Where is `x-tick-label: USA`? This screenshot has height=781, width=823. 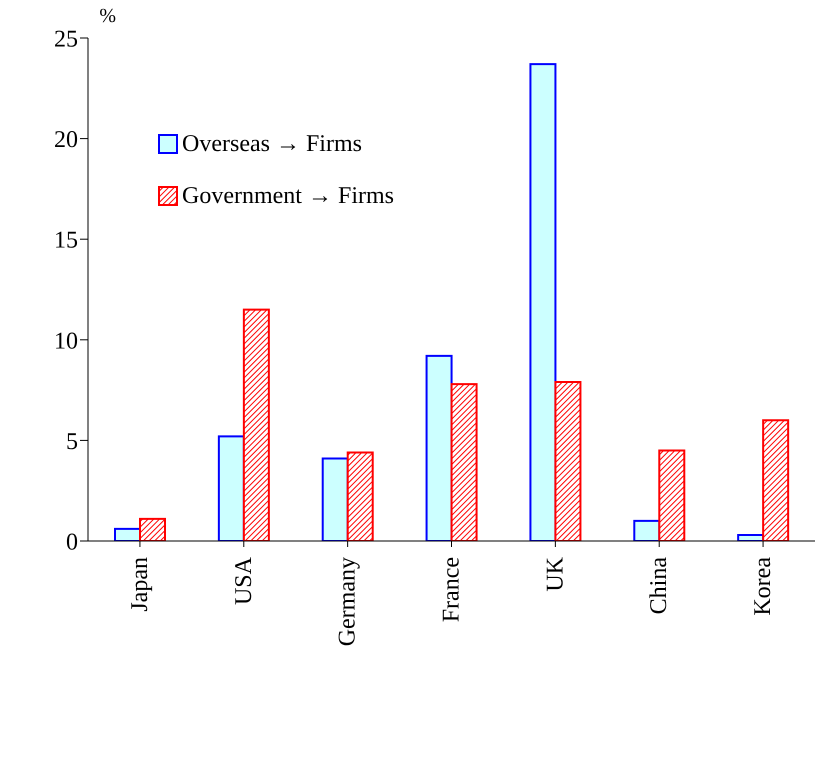 x-tick-label: USA is located at coordinates (243, 581).